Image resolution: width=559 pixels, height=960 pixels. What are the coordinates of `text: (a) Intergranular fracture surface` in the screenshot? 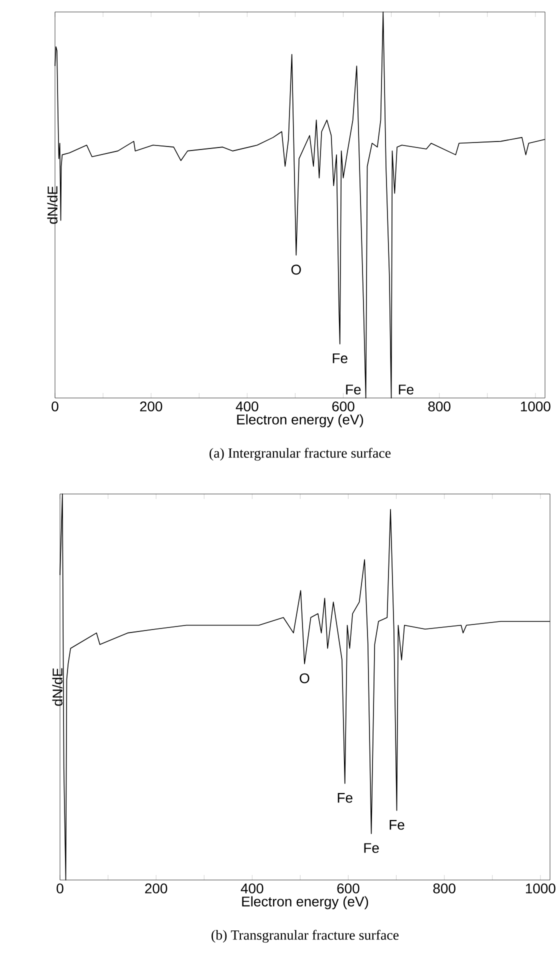 It's located at (299, 454).